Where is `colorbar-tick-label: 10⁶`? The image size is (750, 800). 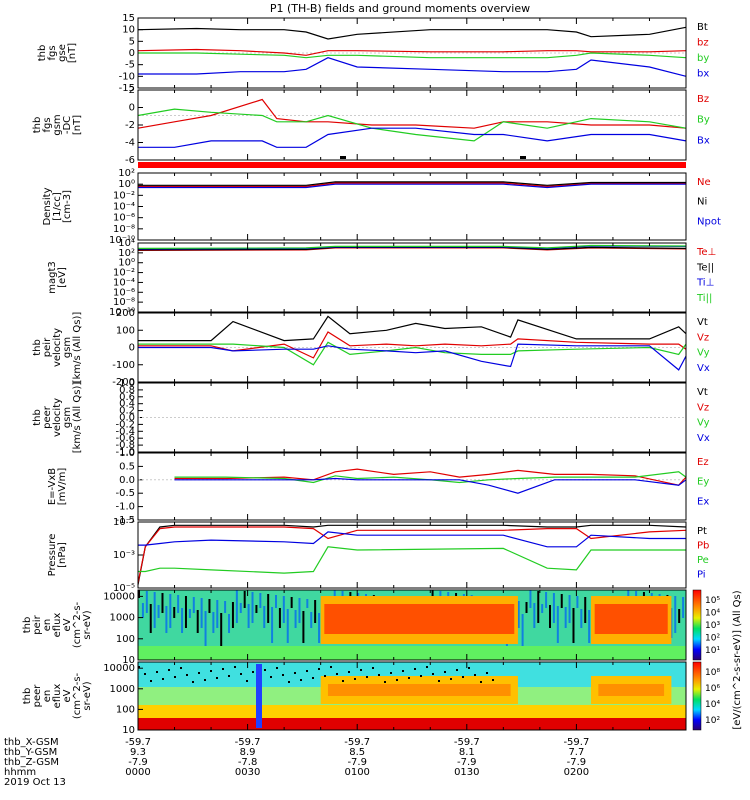 colorbar-tick-label: 10⁶ is located at coordinates (712, 689).